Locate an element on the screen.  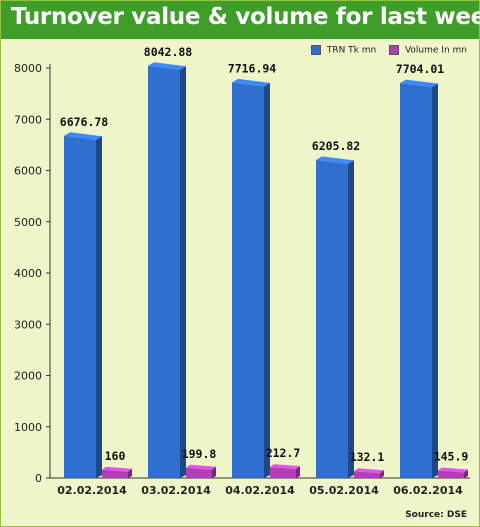
title-band: Turnover value & volume for last week is located at coordinates (240, 20).